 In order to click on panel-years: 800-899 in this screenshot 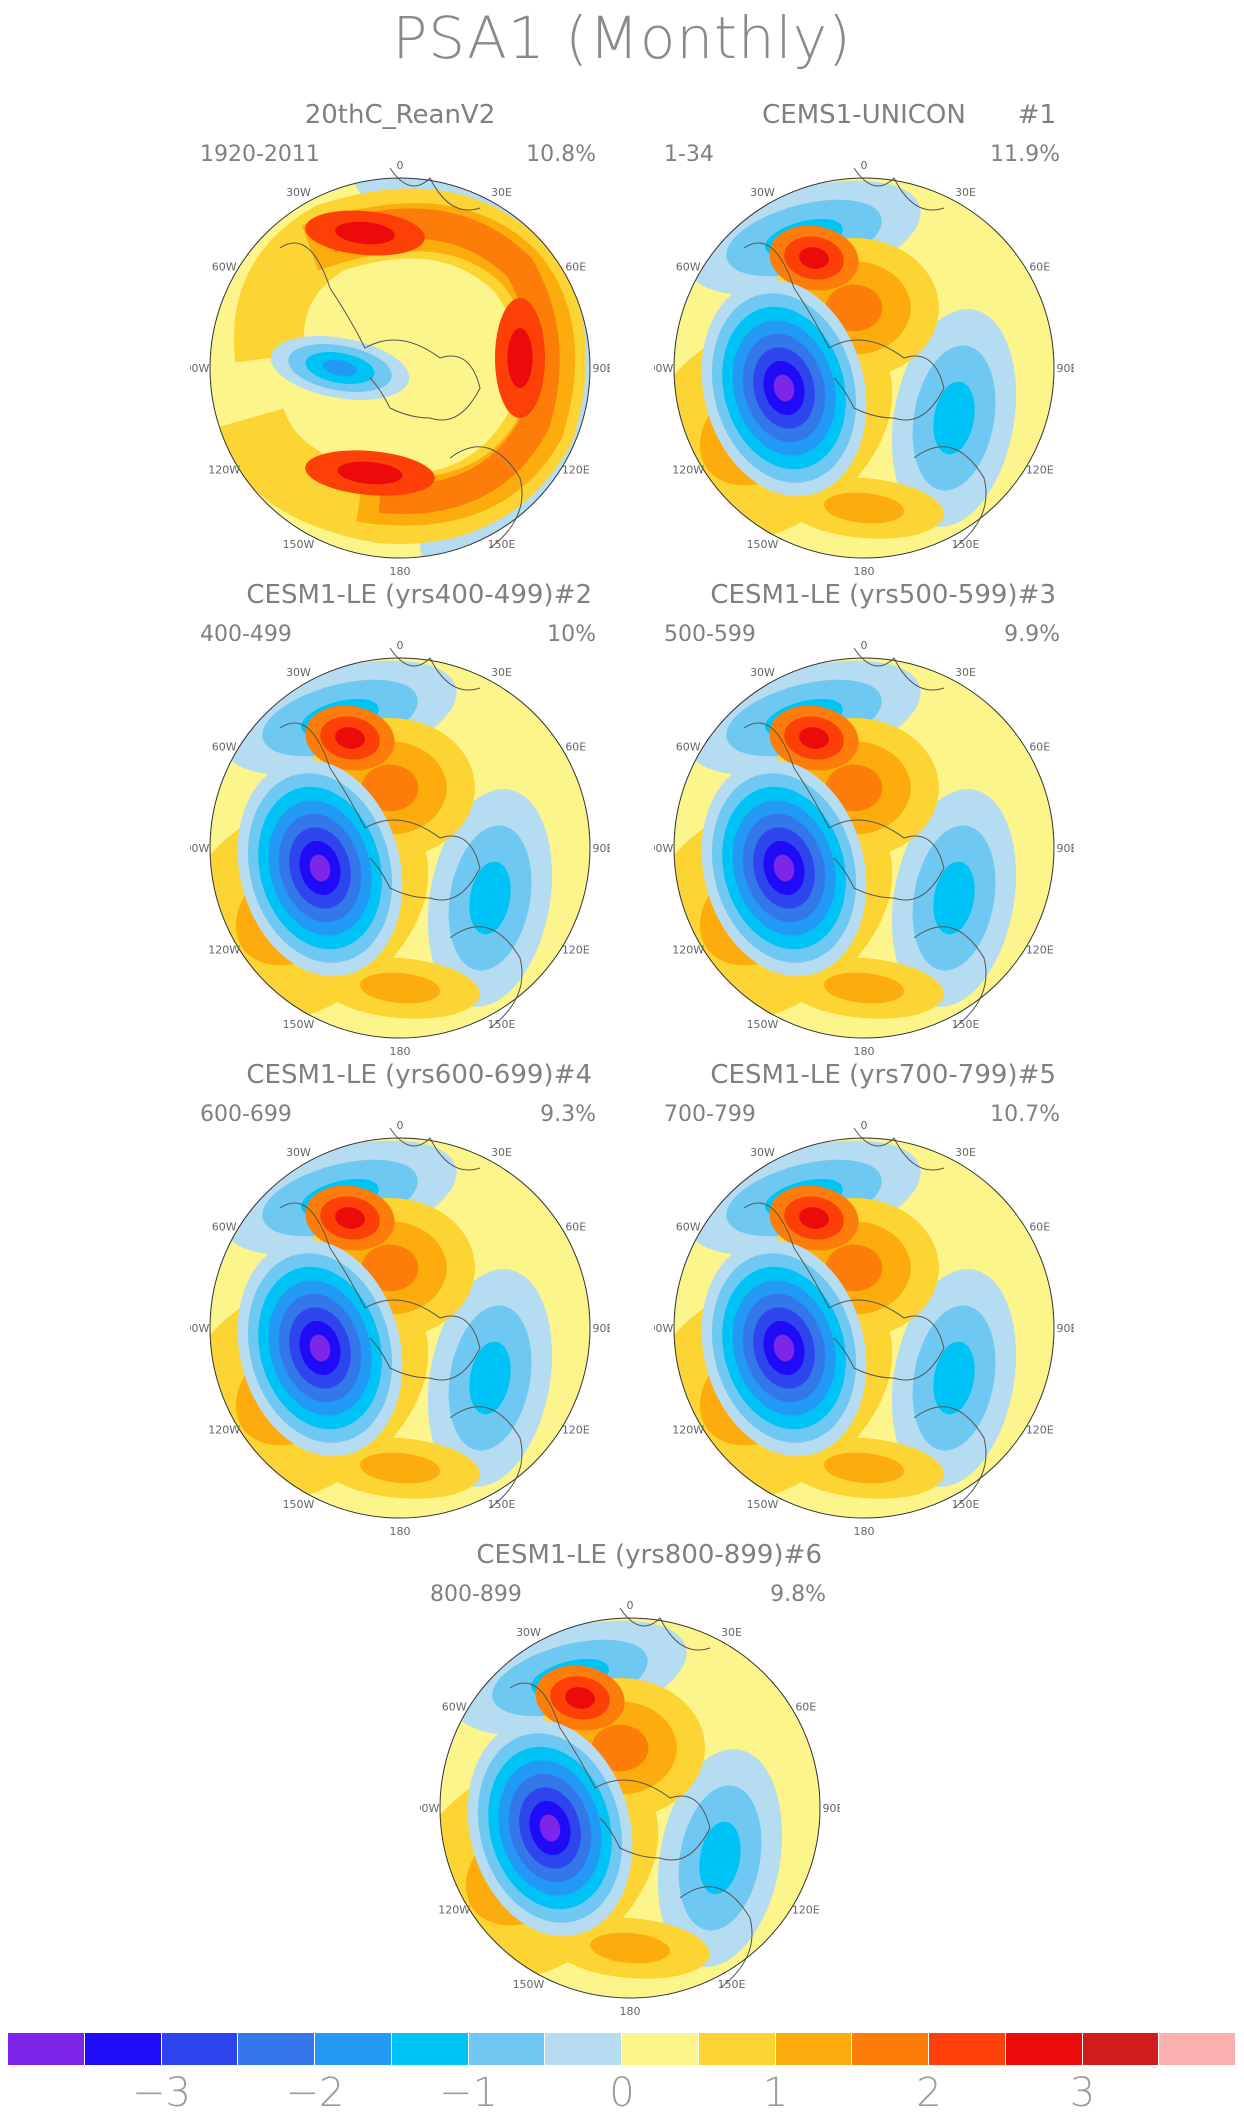, I will do `click(476, 1594)`.